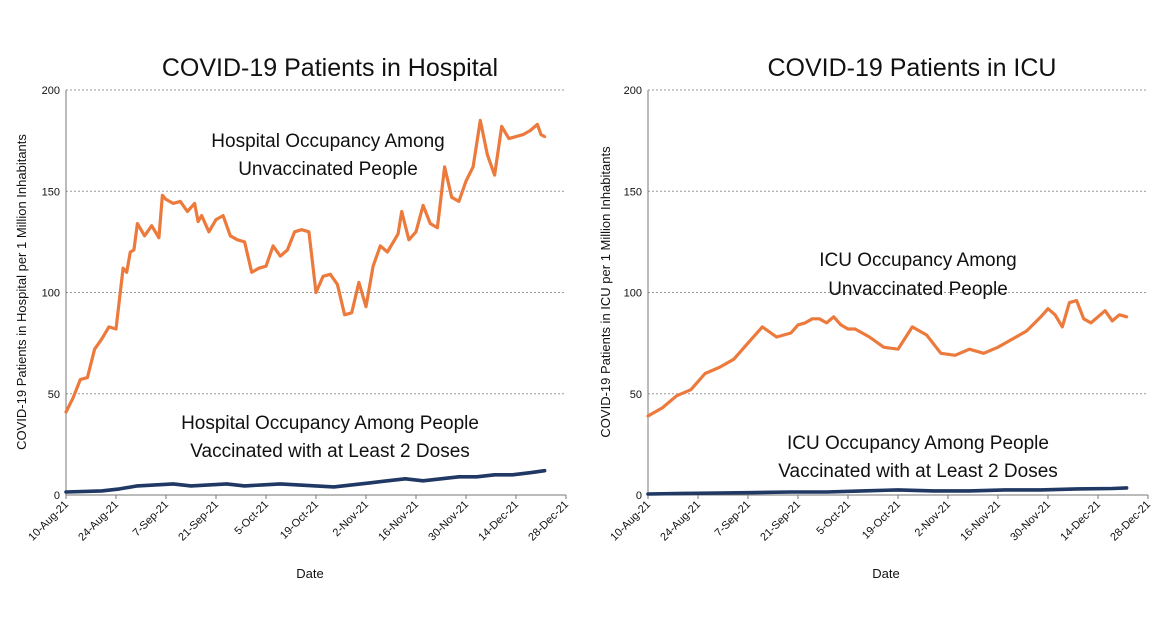 The image size is (1160, 638). Describe the element at coordinates (1130, 521) in the screenshot. I see `icu-xtick-label: 28-Dec-21` at that location.